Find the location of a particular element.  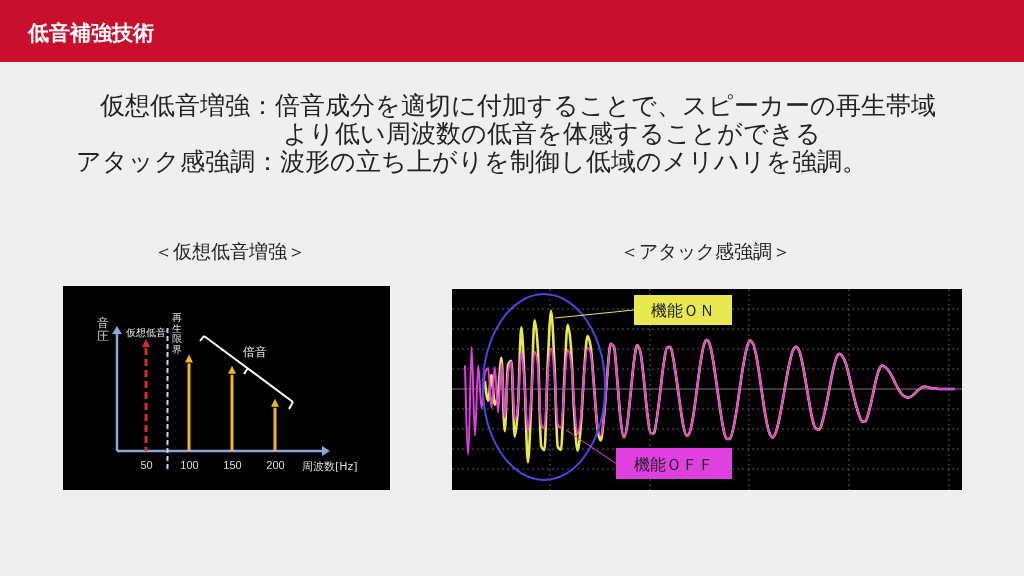

x-axis-title: 周波数[Hz] is located at coordinates (330, 466).